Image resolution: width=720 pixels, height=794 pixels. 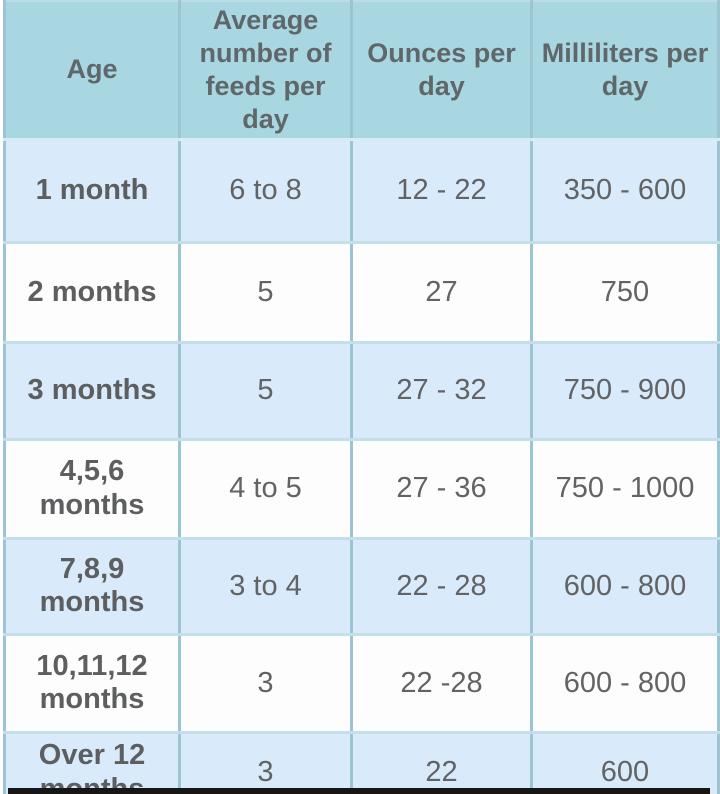 What do you see at coordinates (441, 488) in the screenshot?
I see `cell-ounces: 27 - 36` at bounding box center [441, 488].